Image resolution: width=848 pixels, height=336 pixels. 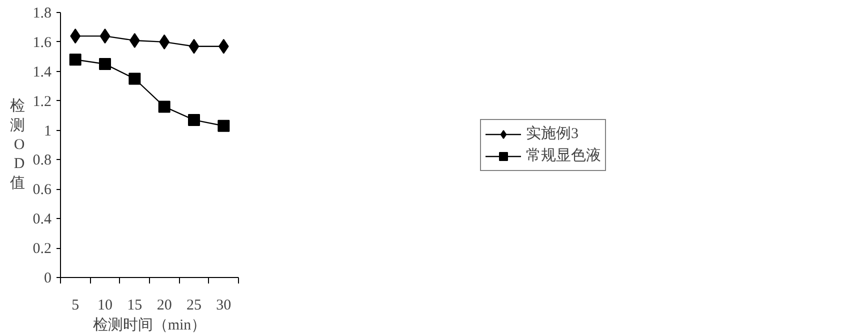 What do you see at coordinates (42, 220) in the screenshot?
I see `y-tick-label: 0.4` at bounding box center [42, 220].